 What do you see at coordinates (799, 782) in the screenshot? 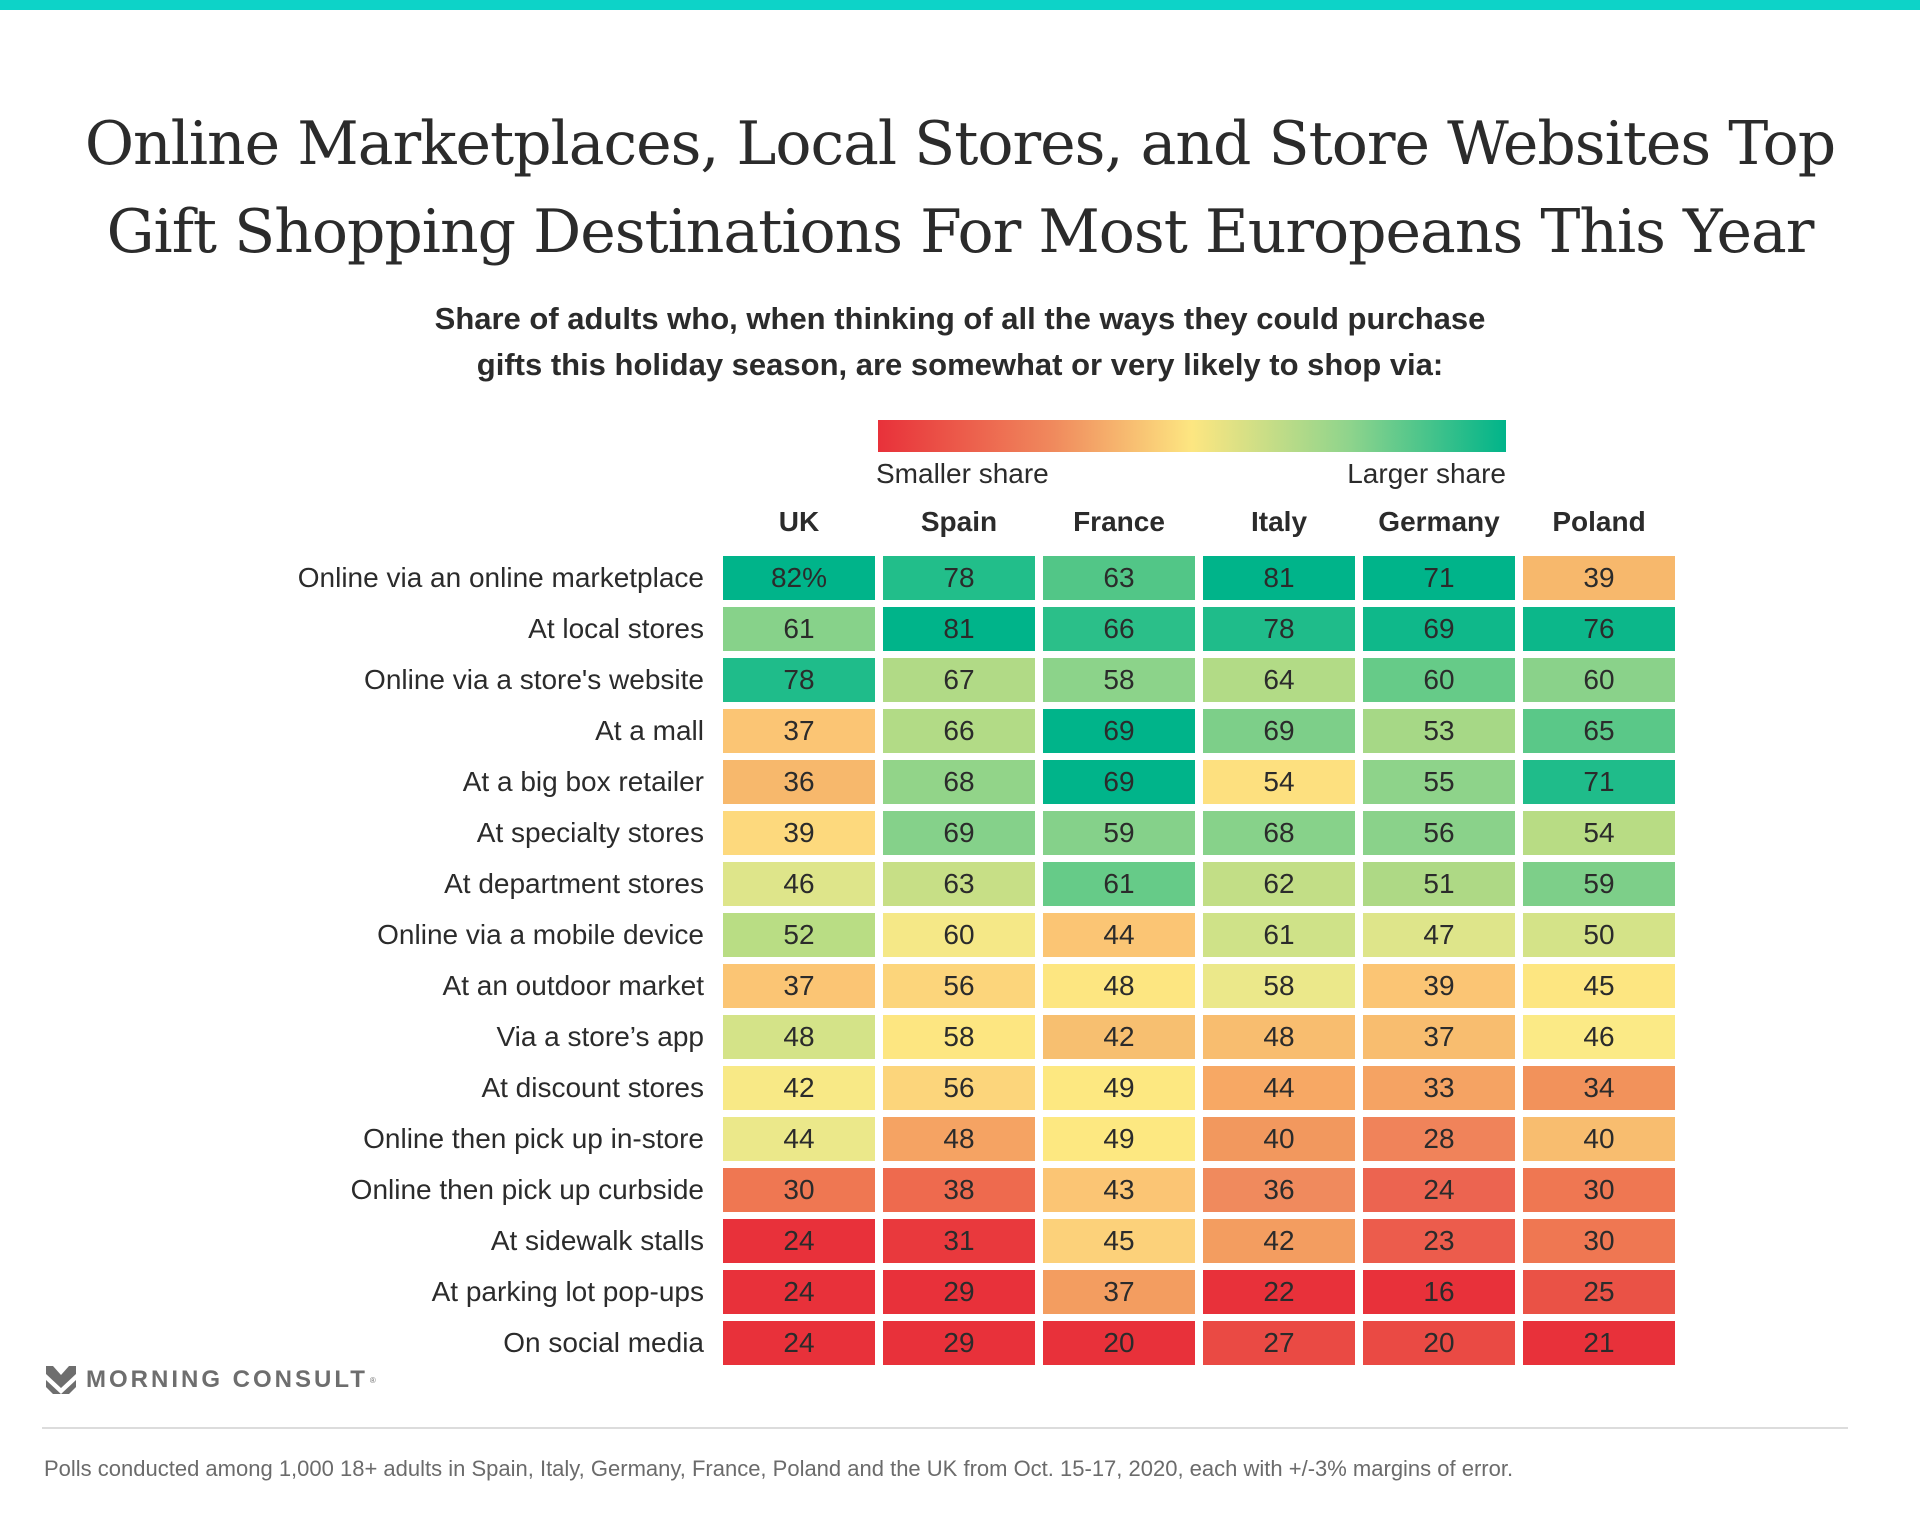
I see `heatmap-cell: 36` at bounding box center [799, 782].